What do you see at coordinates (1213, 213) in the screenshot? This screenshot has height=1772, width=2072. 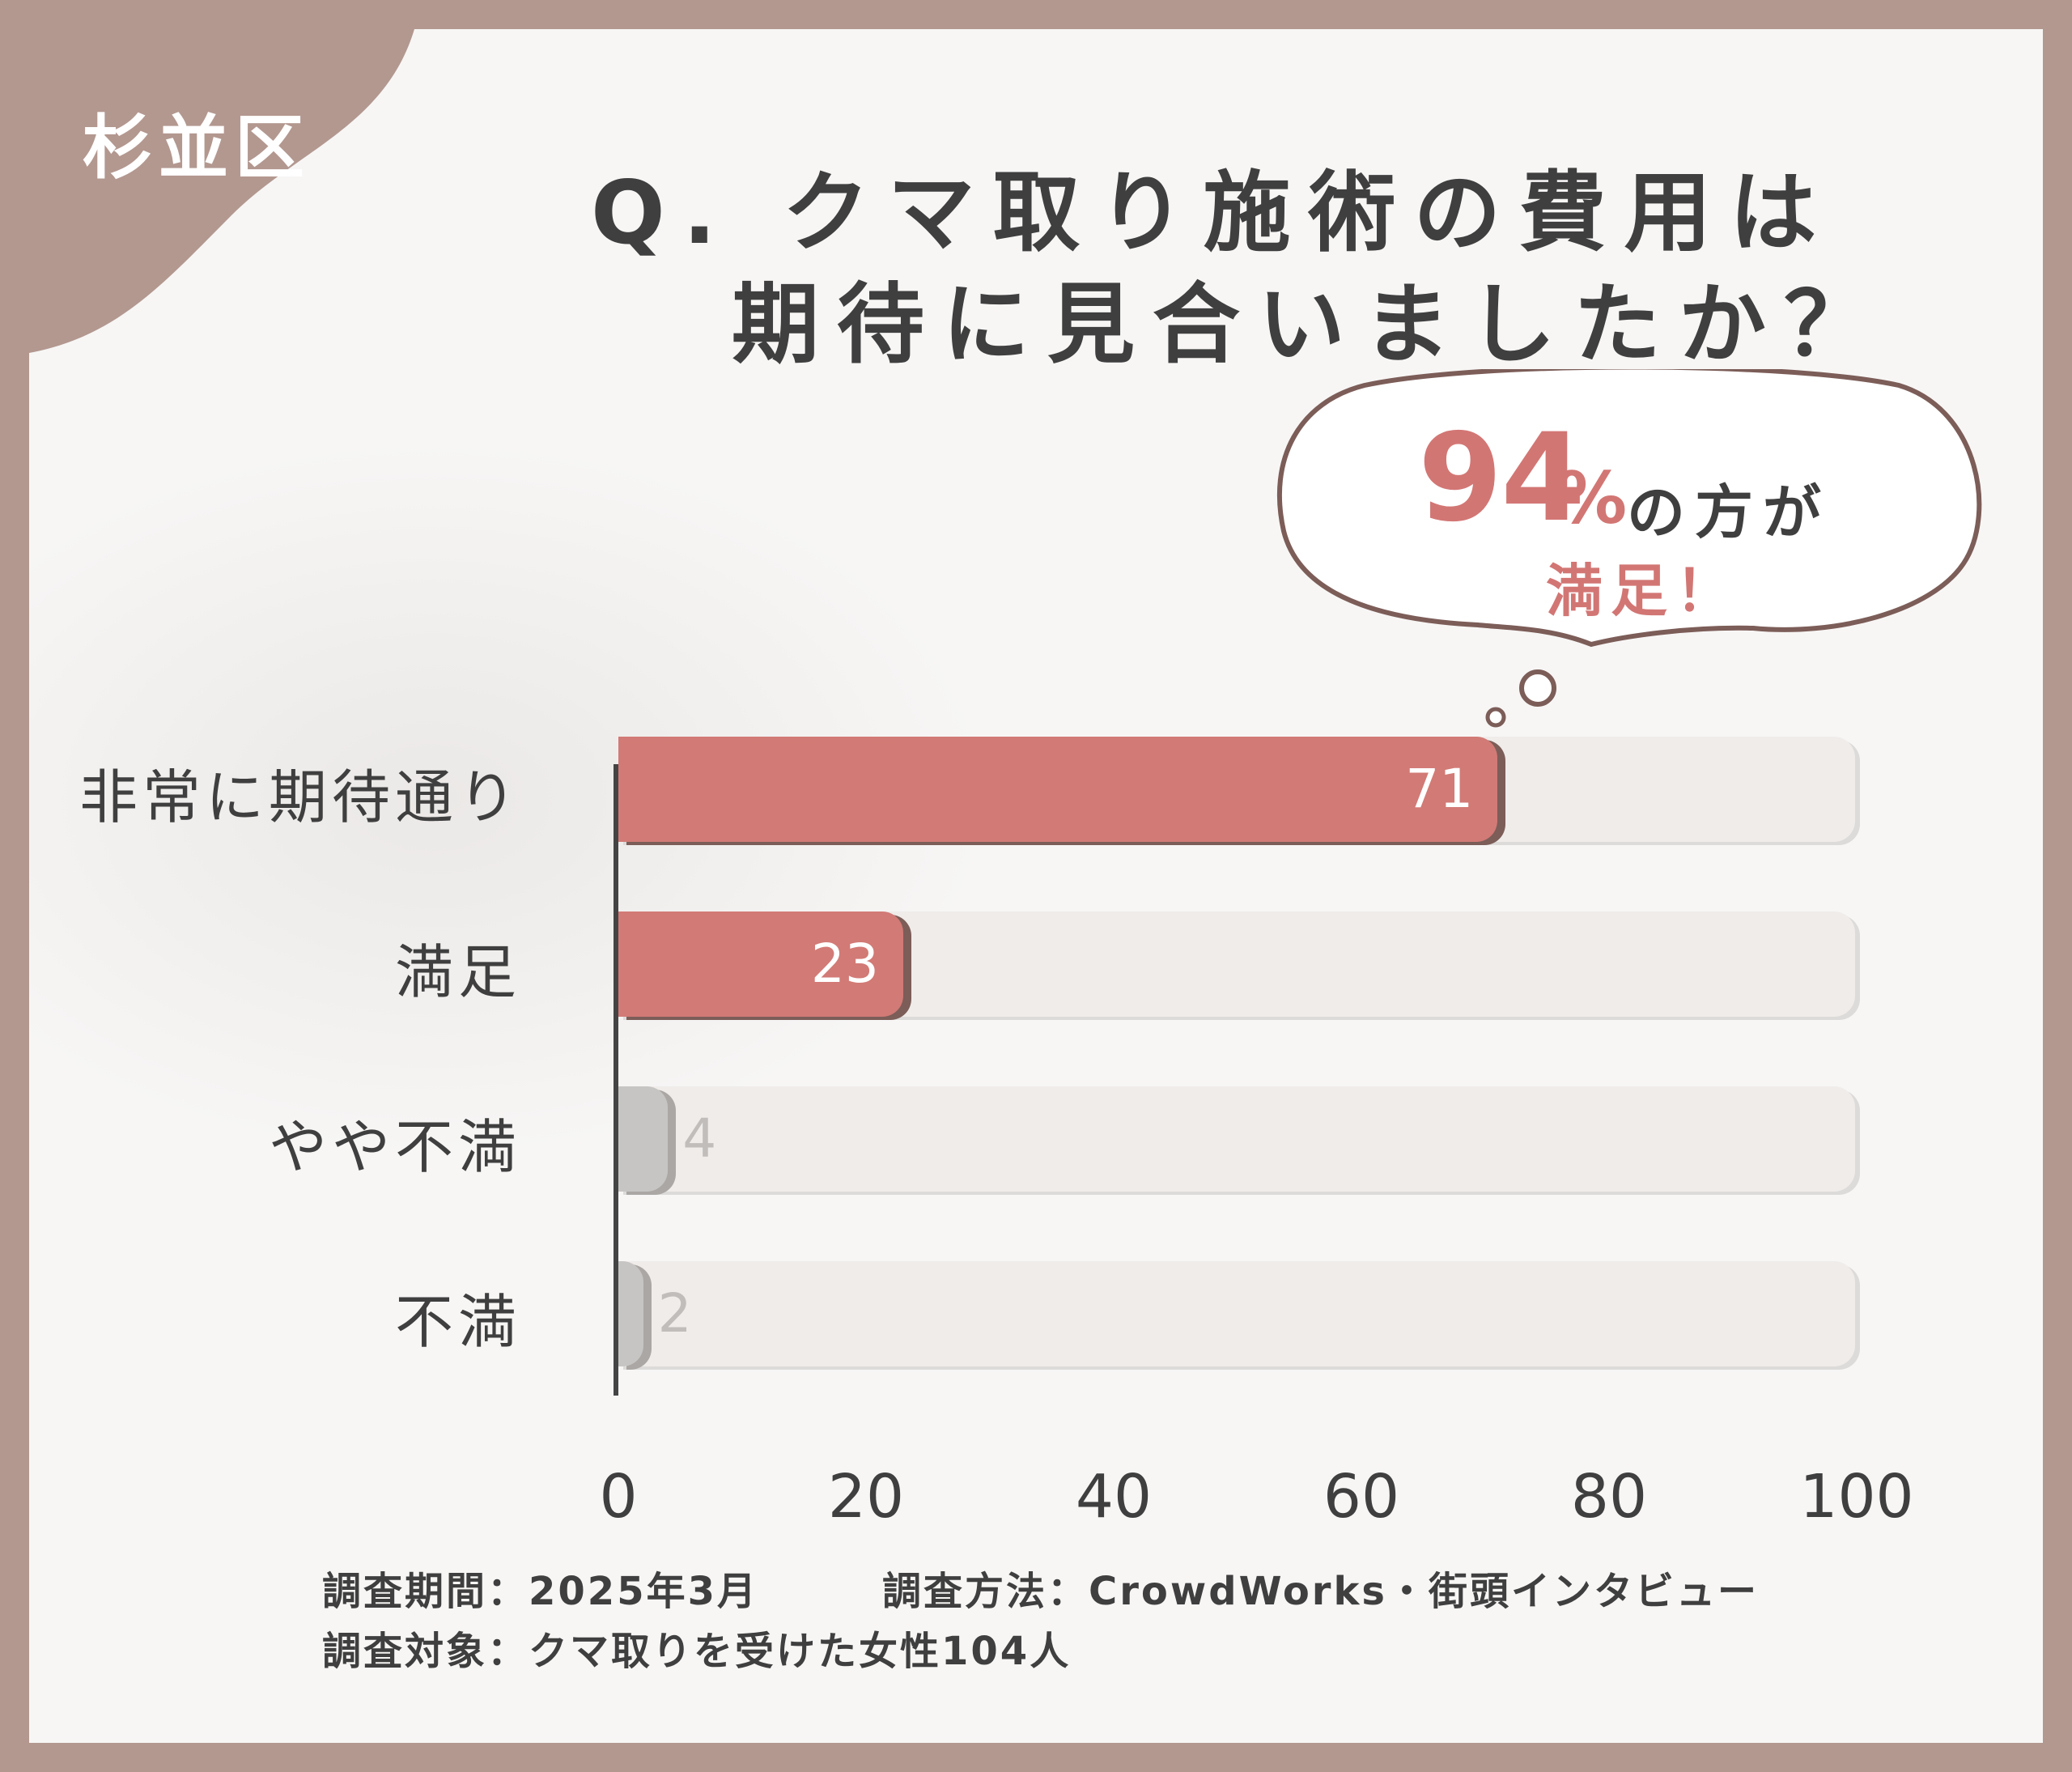 I see `chart-title-line1: Q. クマ取り施術の費用は` at bounding box center [1213, 213].